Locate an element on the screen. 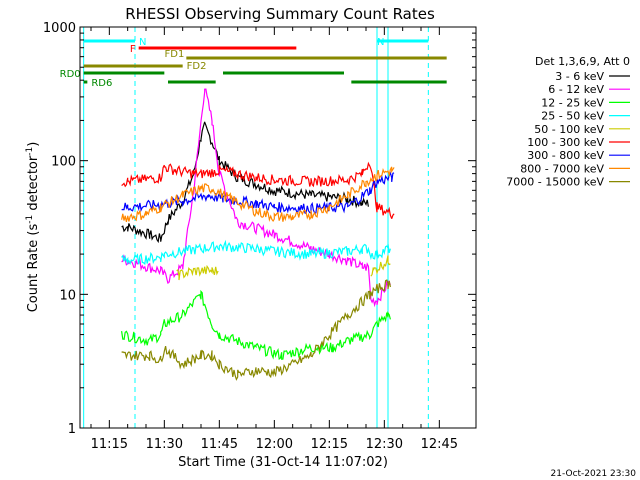  x-axis-label: Start Time (31-Oct-14 11:07:02) is located at coordinates (283, 462).